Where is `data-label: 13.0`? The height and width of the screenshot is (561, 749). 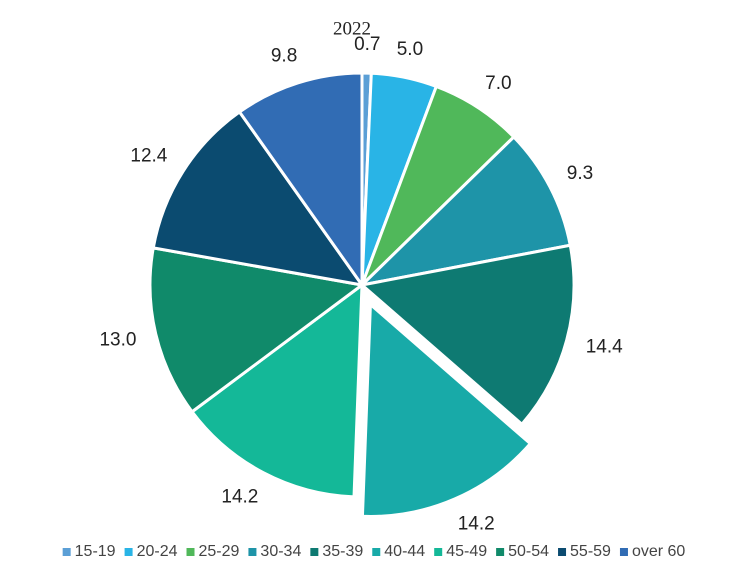
data-label: 13.0 is located at coordinates (117, 339).